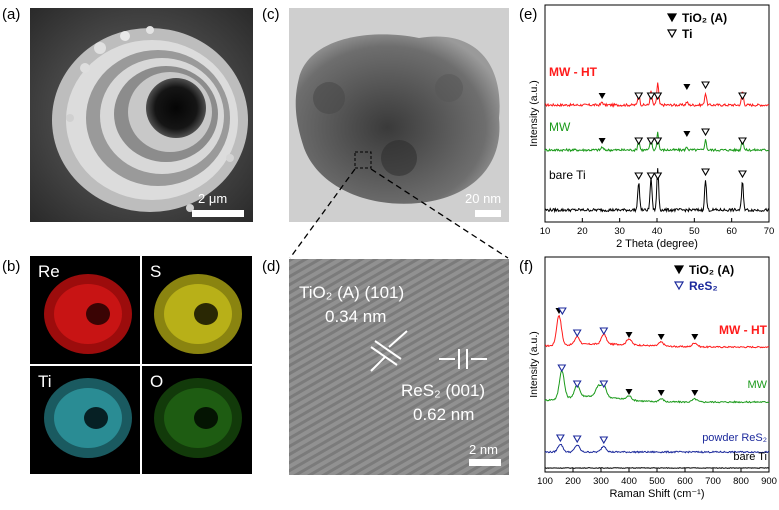 The width and height of the screenshot is (779, 510). I want to click on x-tick-label: 30, so click(619, 231).